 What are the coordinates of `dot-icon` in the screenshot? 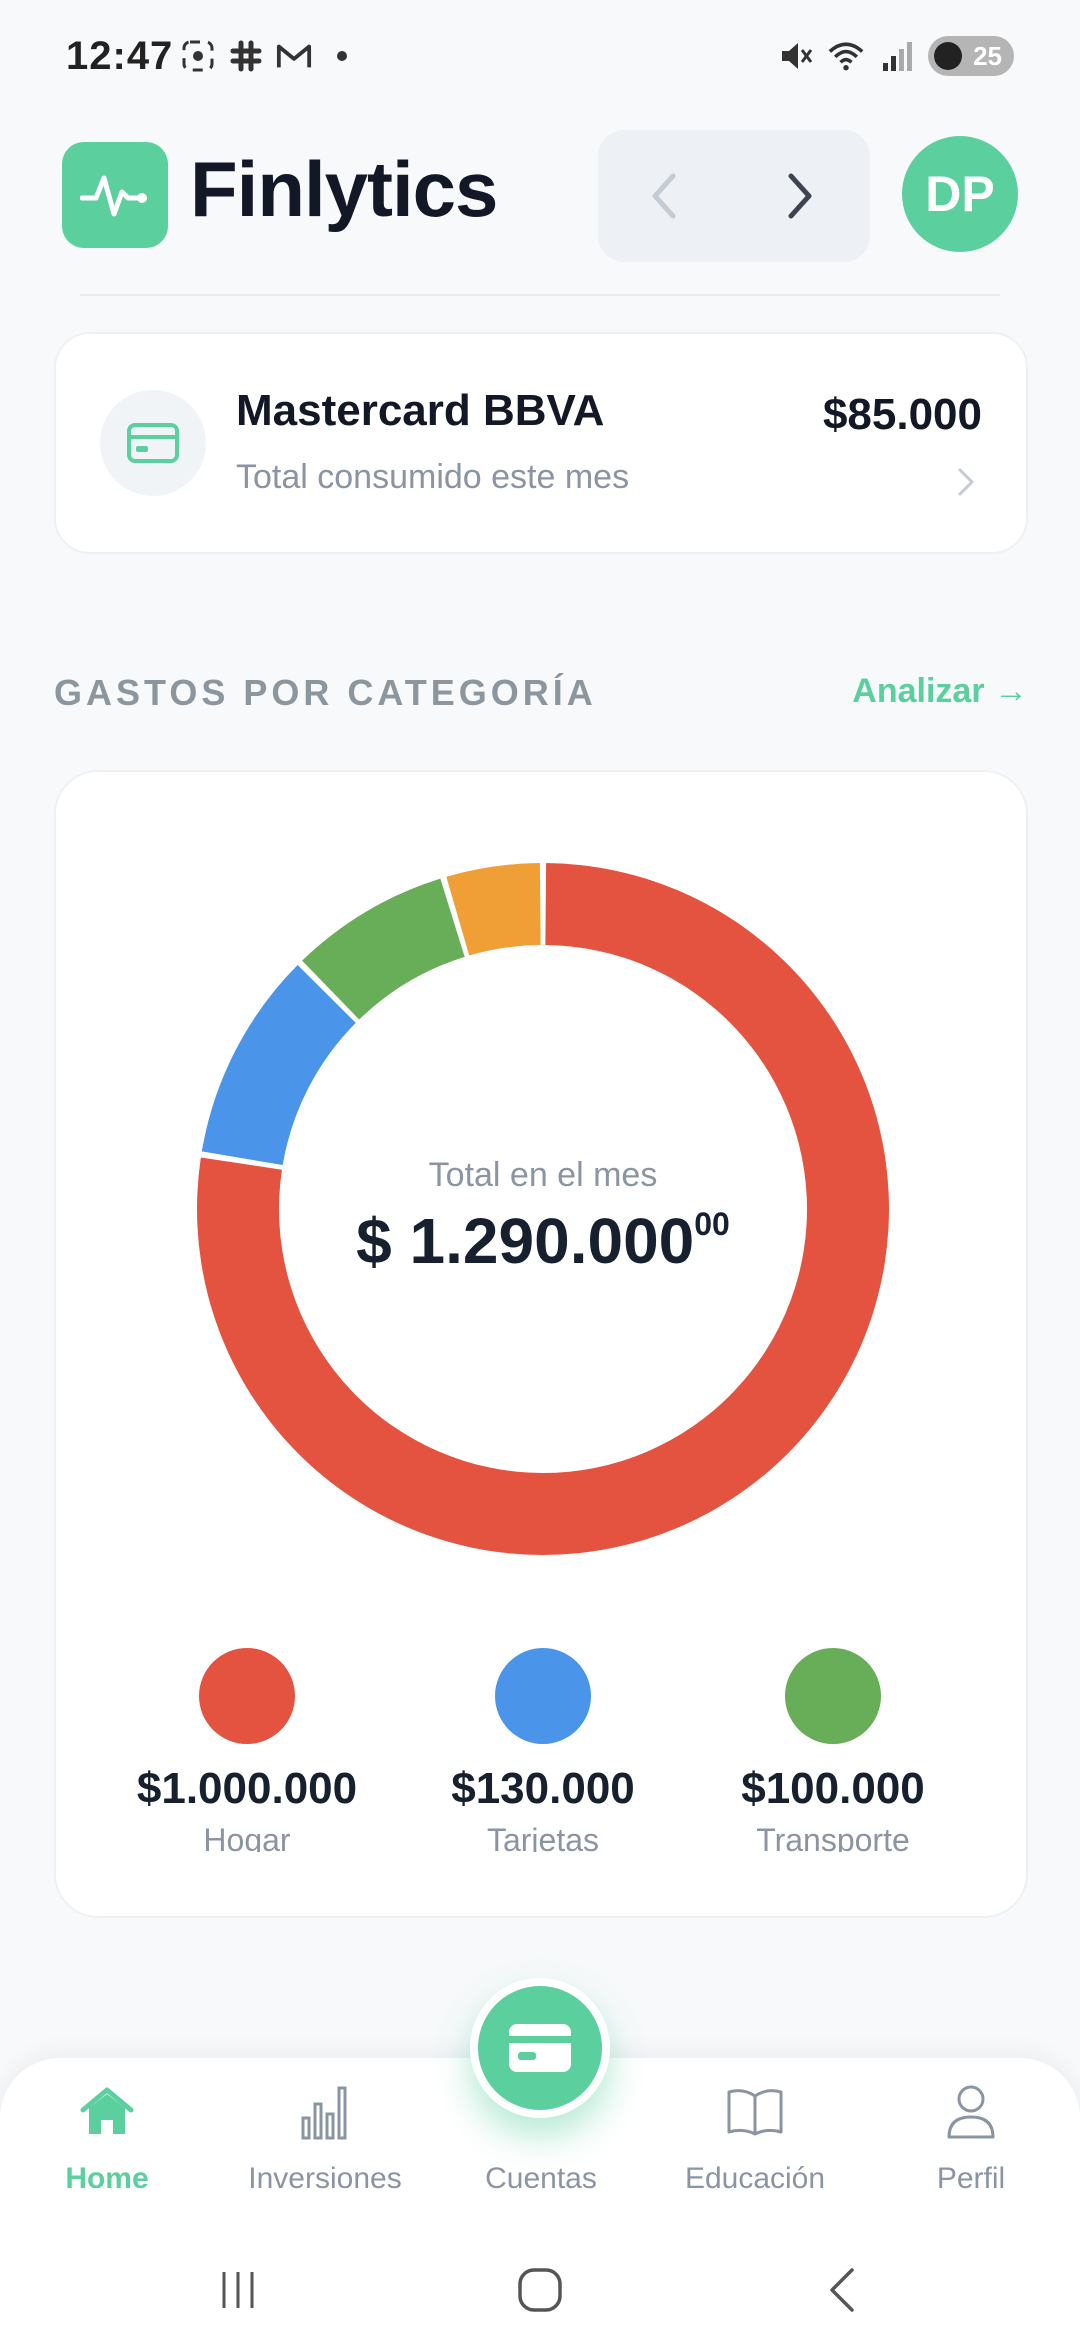 It's located at (342, 56).